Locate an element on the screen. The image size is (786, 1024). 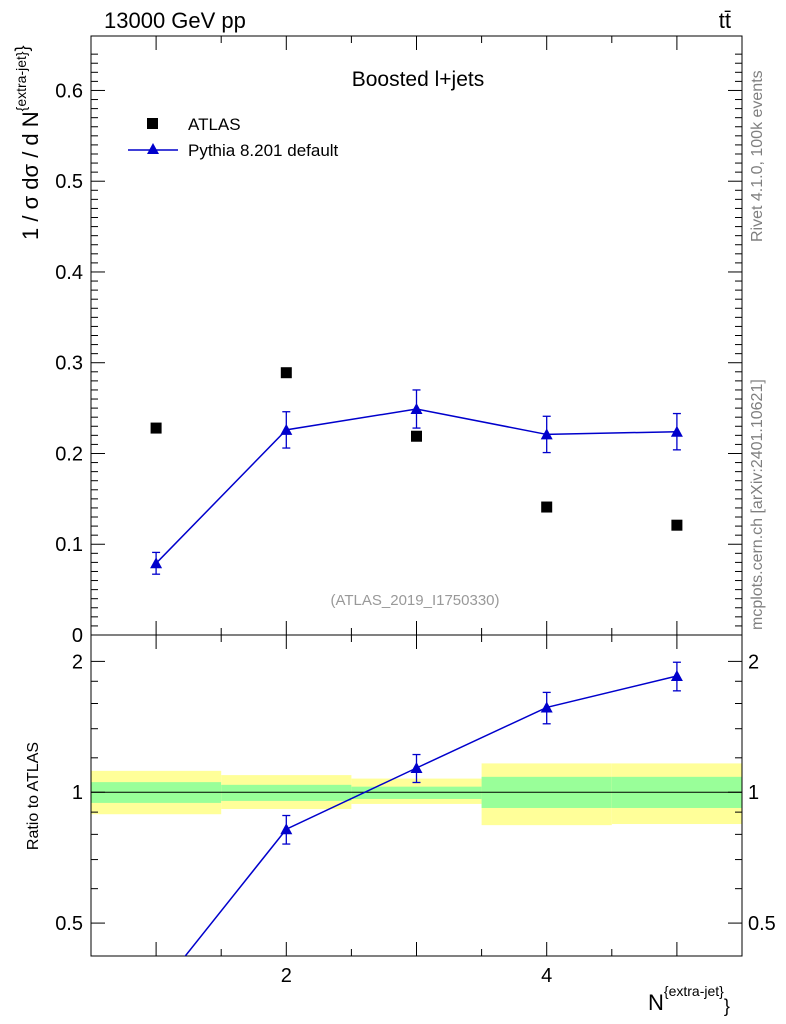
y-tick-label-6: 0.6 is located at coordinates (69, 91).